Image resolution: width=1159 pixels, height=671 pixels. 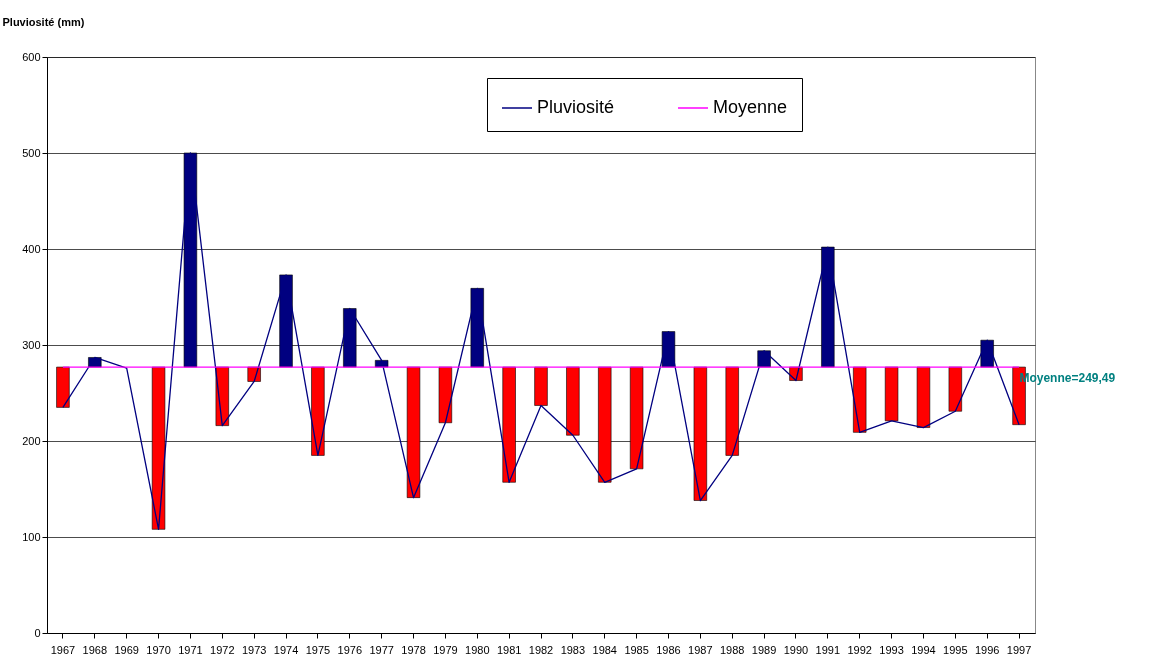 I want to click on x-tick-label: 1994, so click(x=923, y=649).